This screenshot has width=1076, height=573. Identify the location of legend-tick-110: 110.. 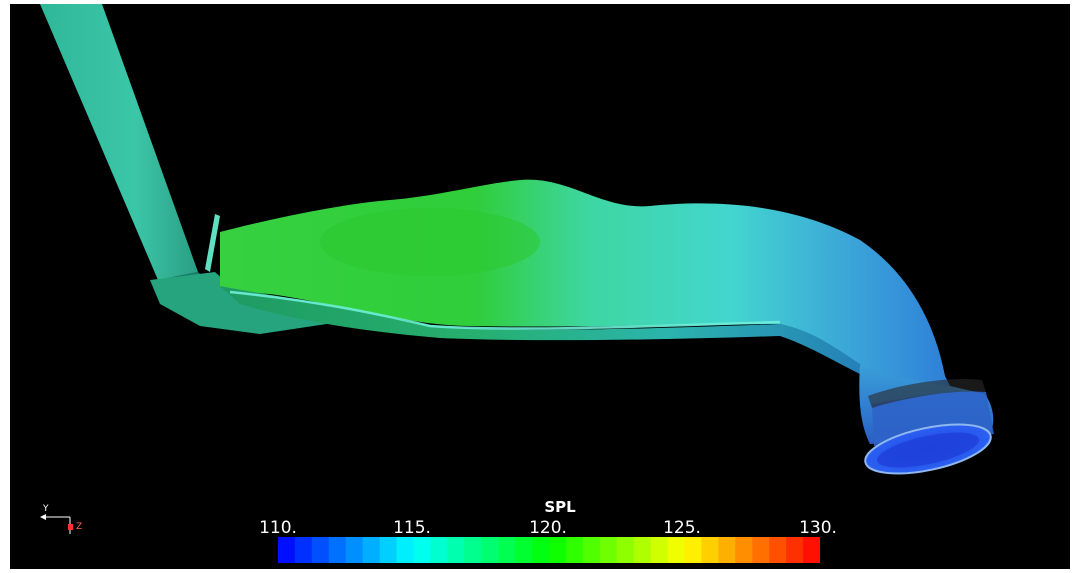
(278, 528).